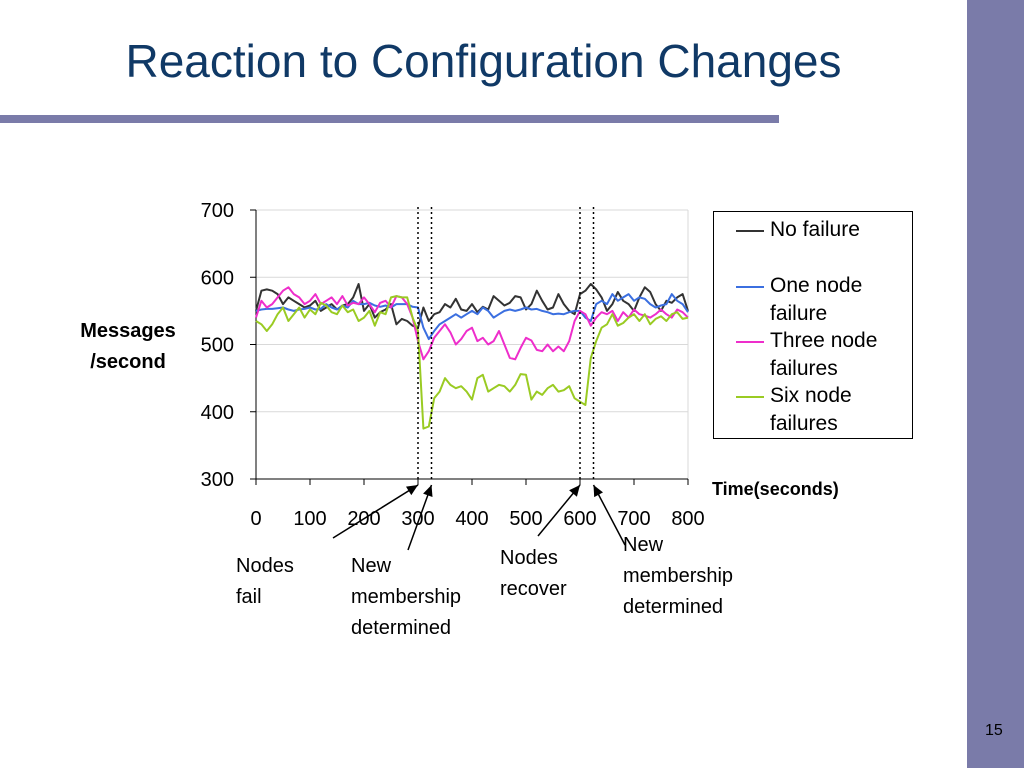 This screenshot has width=1024, height=768. What do you see at coordinates (816, 299) in the screenshot?
I see `legend-label: One node failure` at bounding box center [816, 299].